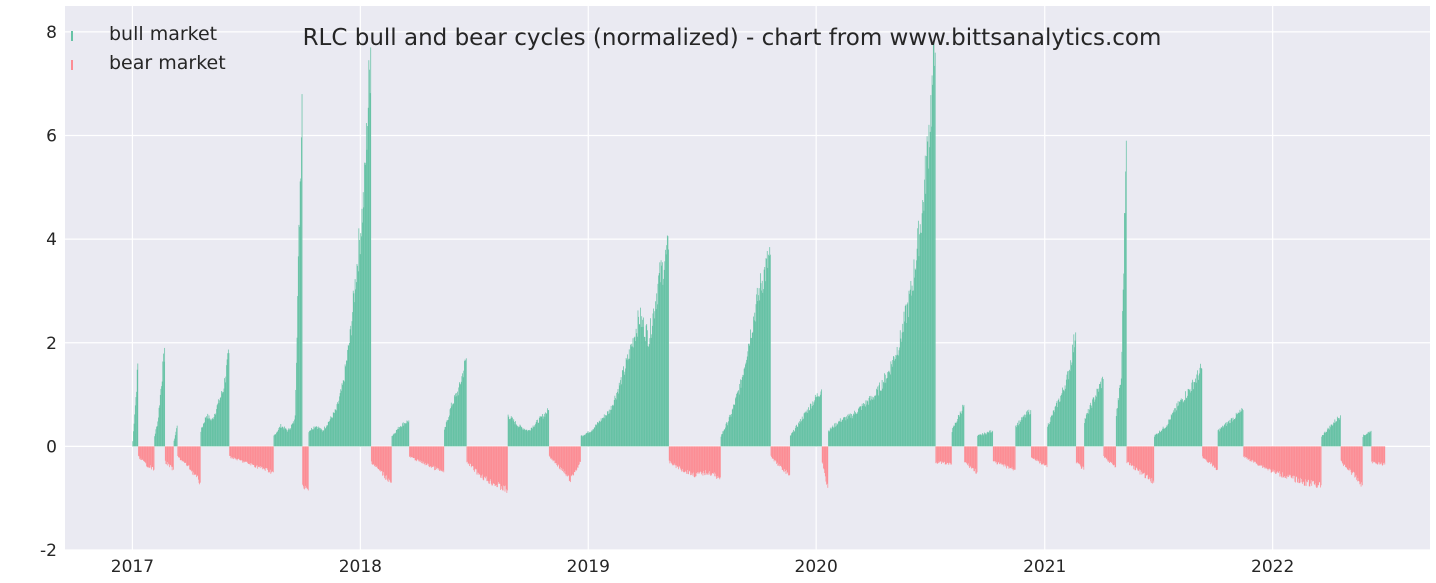  I want to click on legend-bull-swatch, so click(72, 36).